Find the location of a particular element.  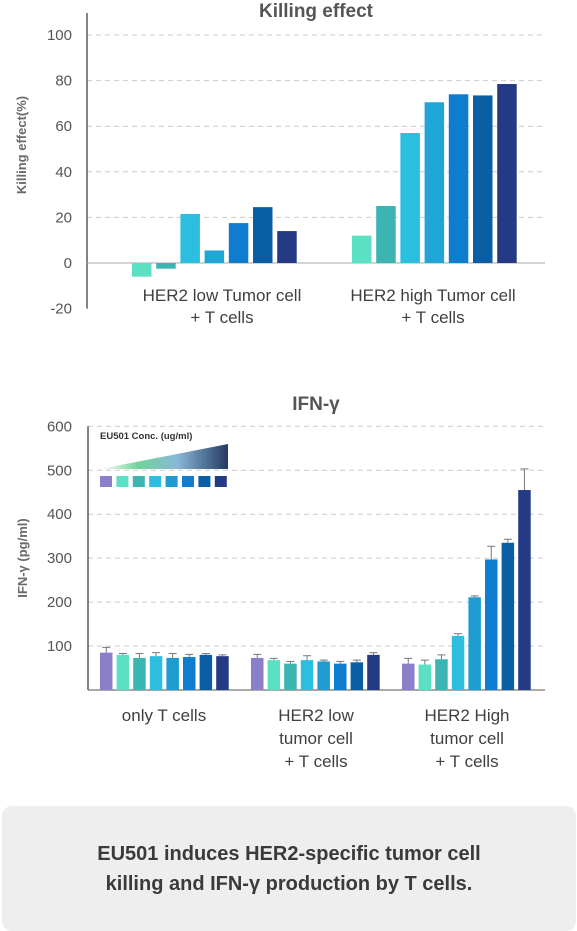

x-category-label: HER2 low is located at coordinates (316, 715).